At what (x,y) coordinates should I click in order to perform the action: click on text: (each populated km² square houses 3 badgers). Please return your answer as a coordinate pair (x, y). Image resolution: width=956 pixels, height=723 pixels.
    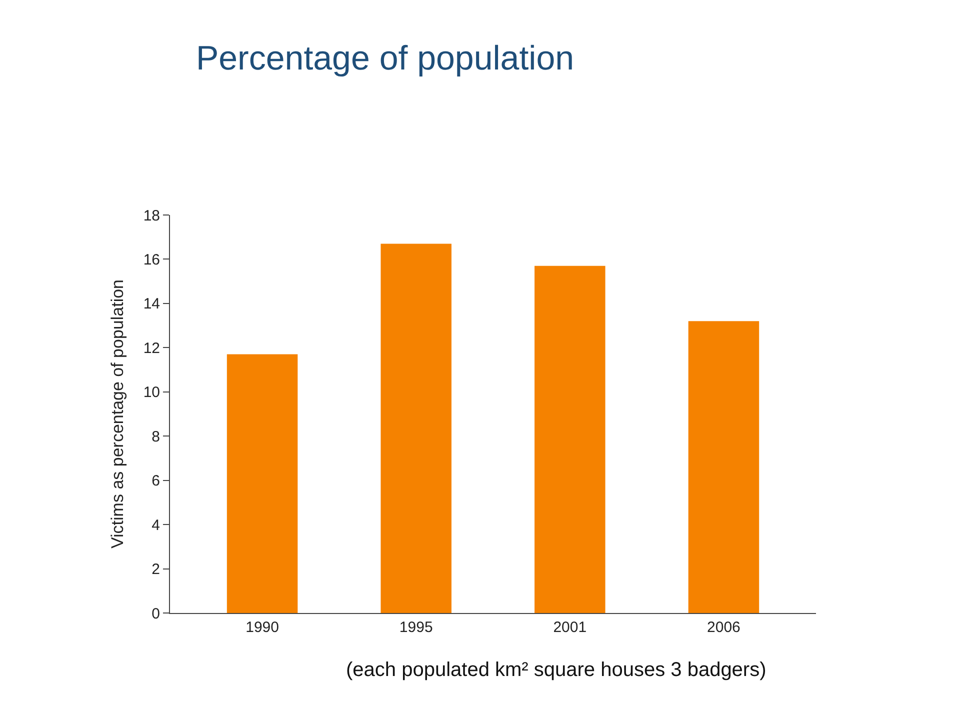
    Looking at the image, I should click on (556, 670).